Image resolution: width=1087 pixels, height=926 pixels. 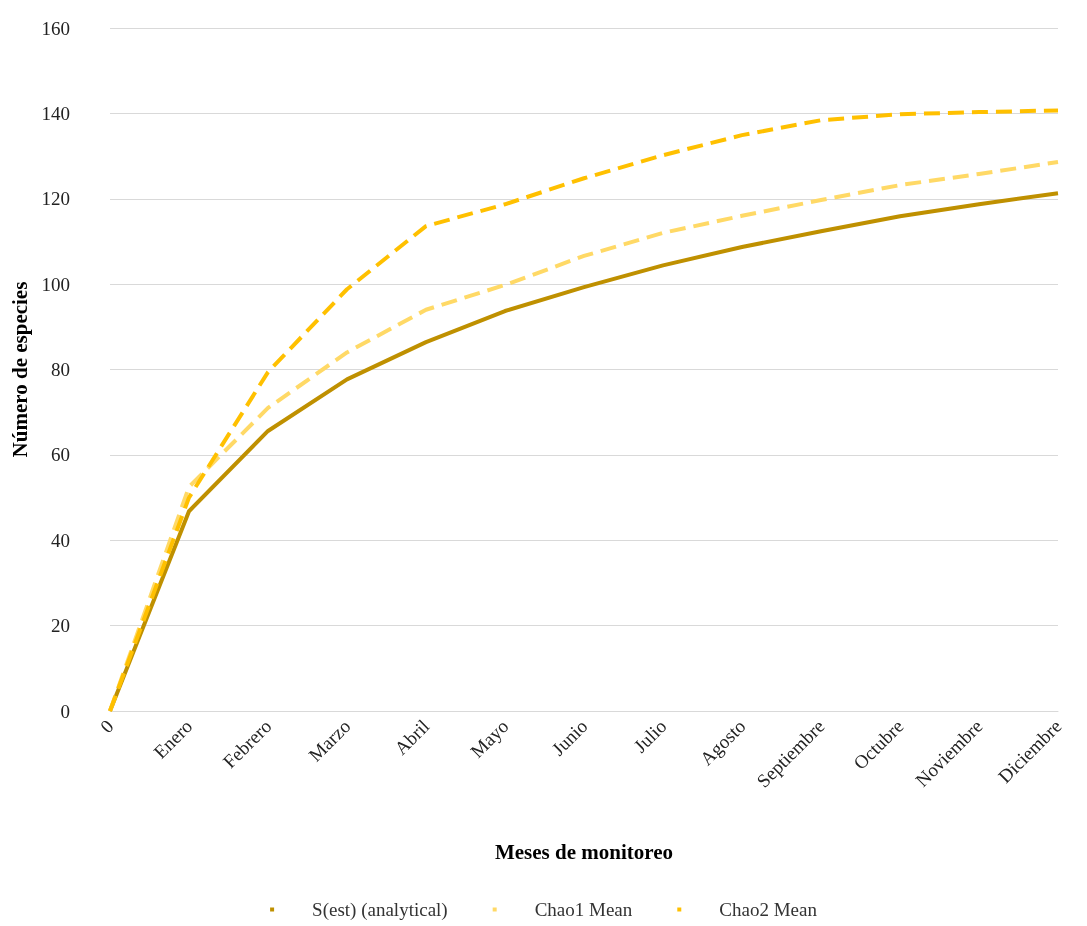 I want to click on x-tick-label: Julio, so click(x=650, y=736).